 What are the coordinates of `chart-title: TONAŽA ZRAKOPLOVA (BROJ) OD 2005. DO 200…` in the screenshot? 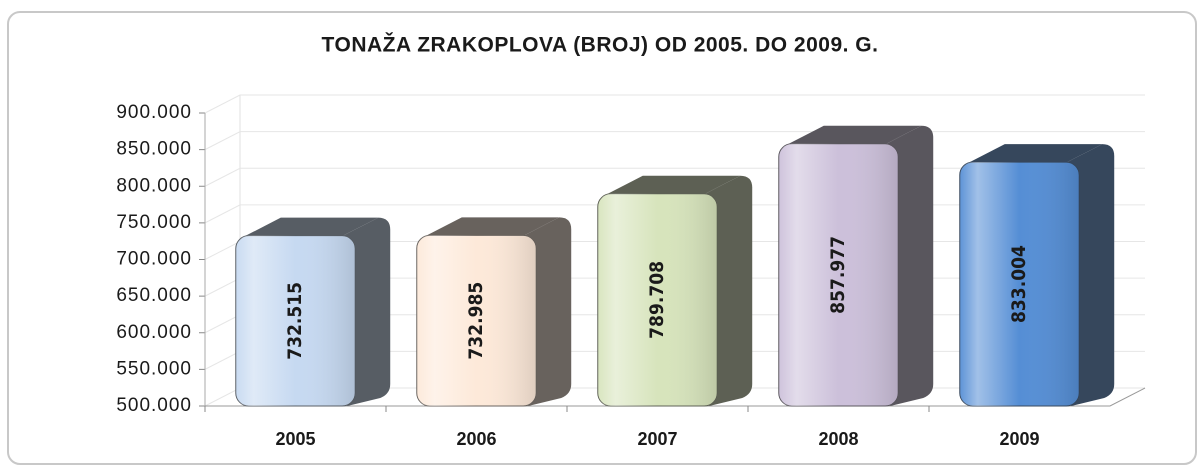 It's located at (600, 45).